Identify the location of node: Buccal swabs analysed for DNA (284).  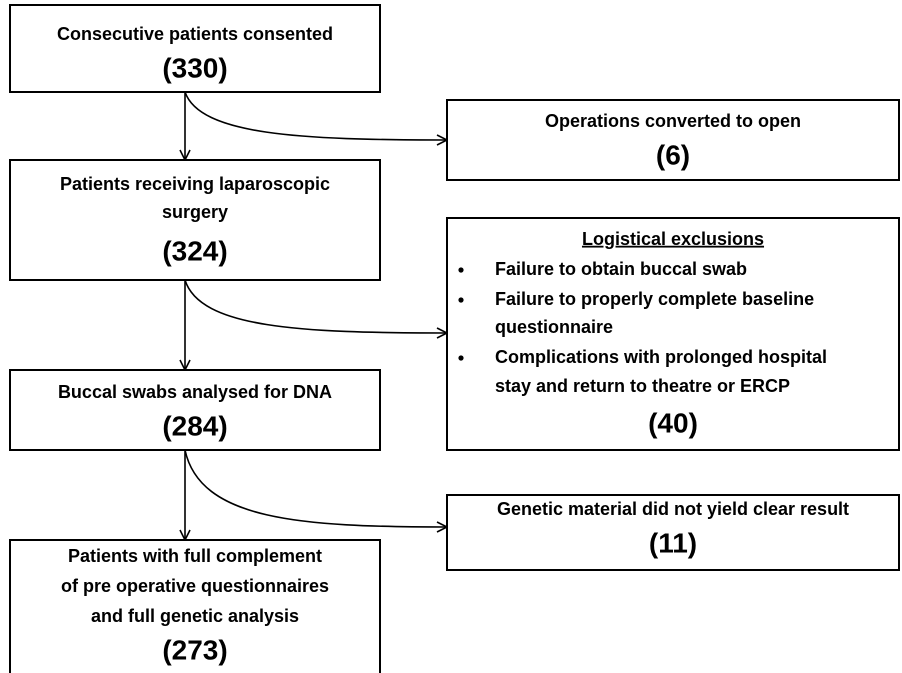
(195, 410).